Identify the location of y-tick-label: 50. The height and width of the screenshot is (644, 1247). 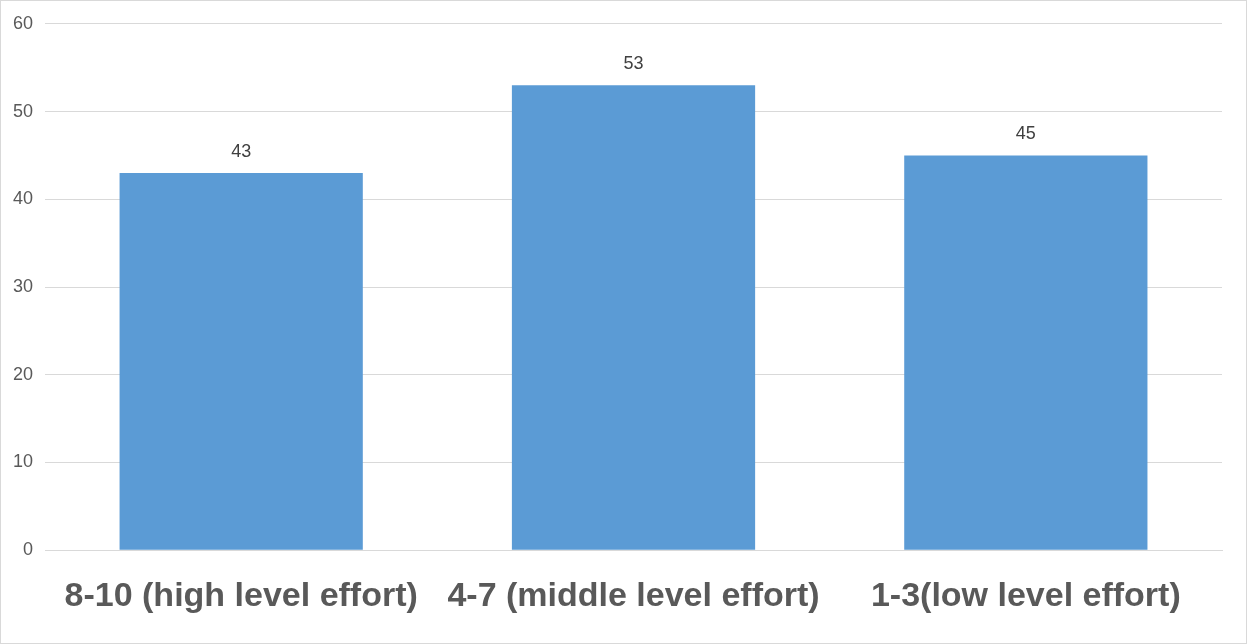
(23, 110).